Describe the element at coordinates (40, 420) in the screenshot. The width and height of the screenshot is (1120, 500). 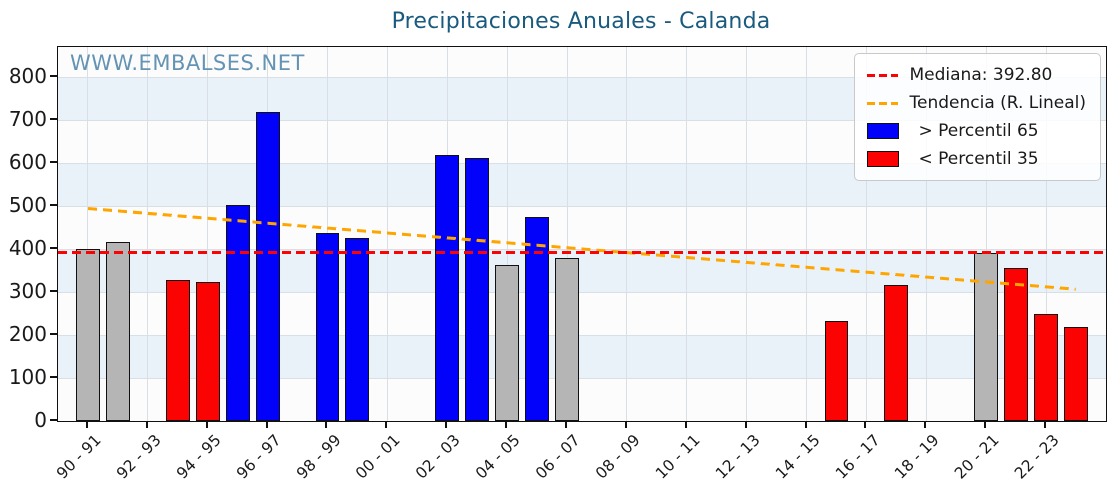
I see `y-tick-label: 0` at that location.